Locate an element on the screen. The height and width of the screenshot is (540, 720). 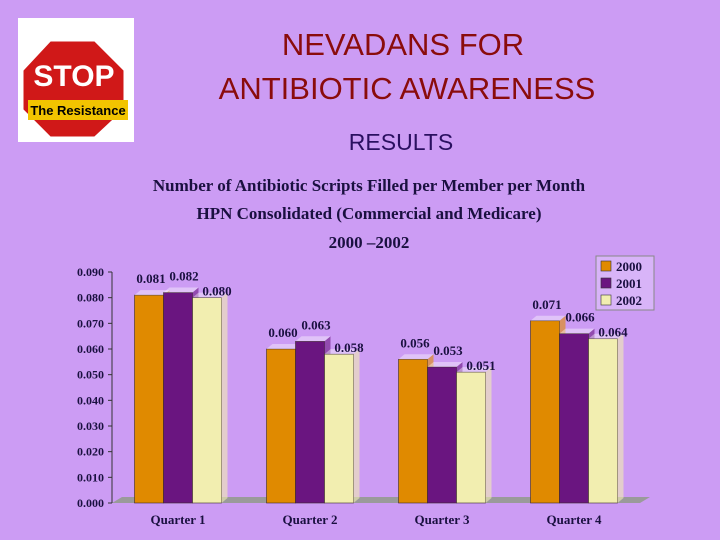
x-tick-label: Quarter 1 is located at coordinates (178, 519).